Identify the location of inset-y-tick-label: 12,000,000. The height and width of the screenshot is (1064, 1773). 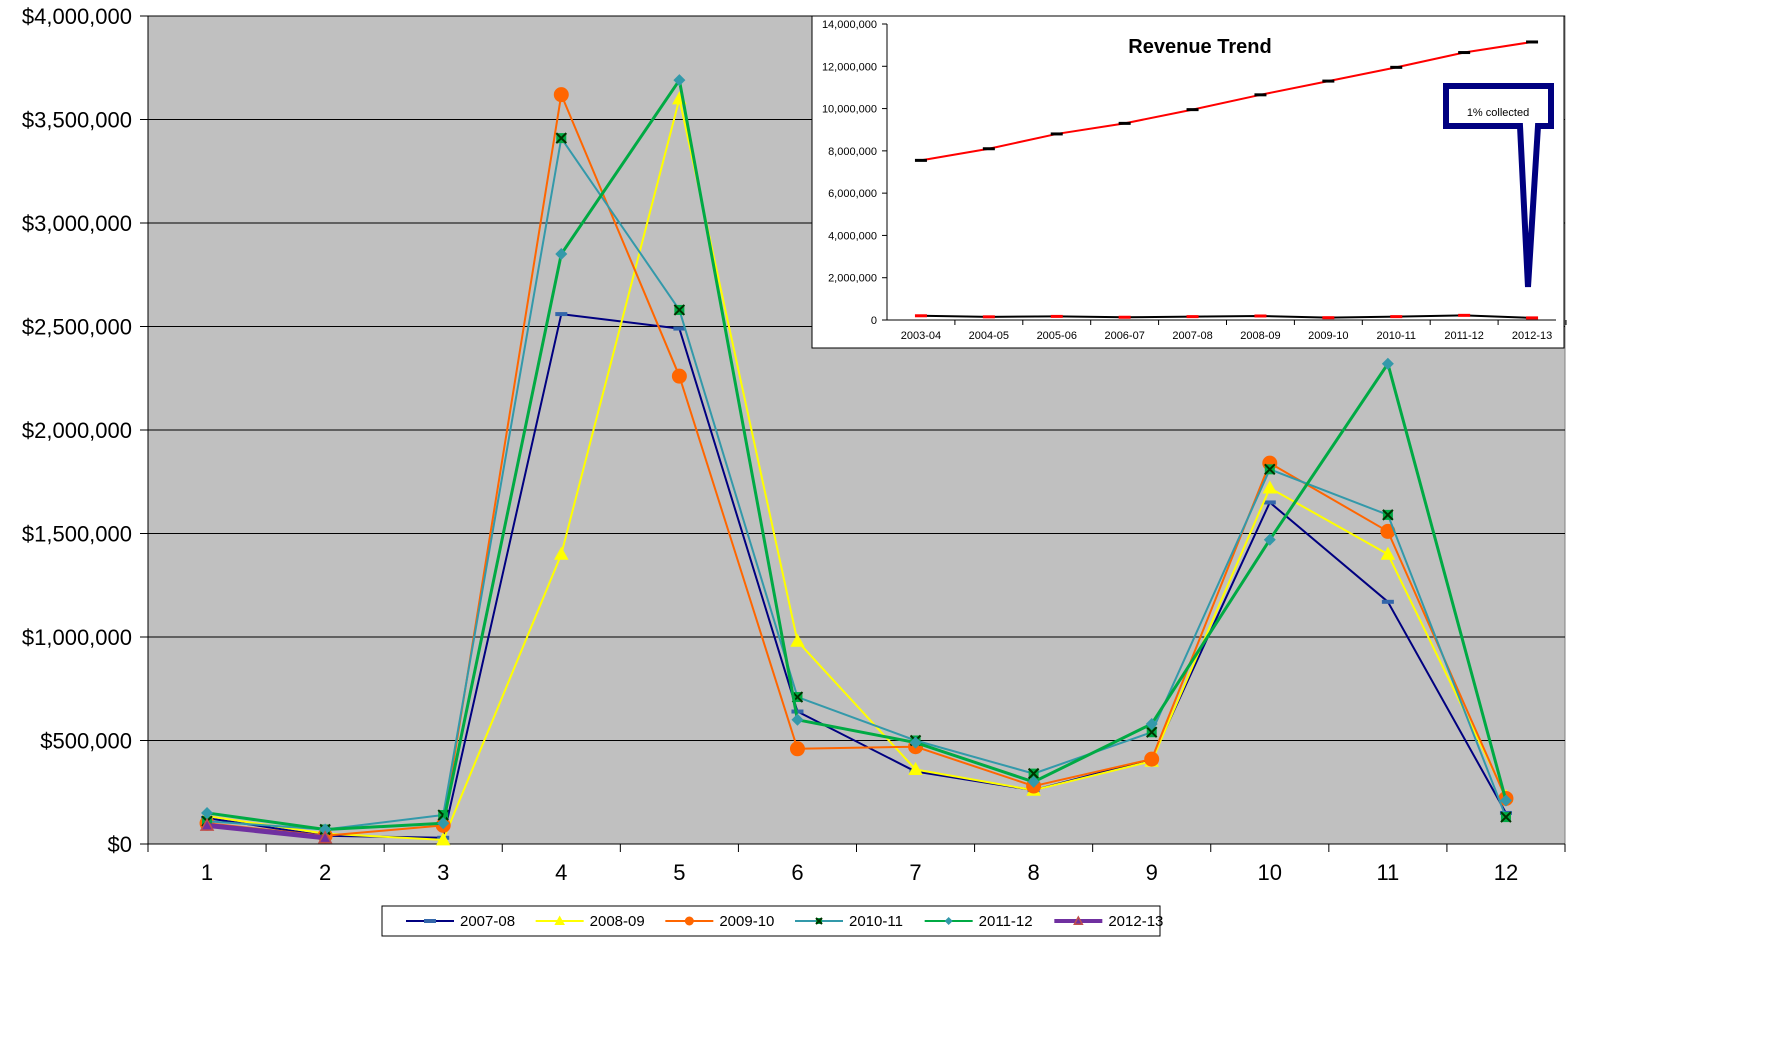
(849, 67).